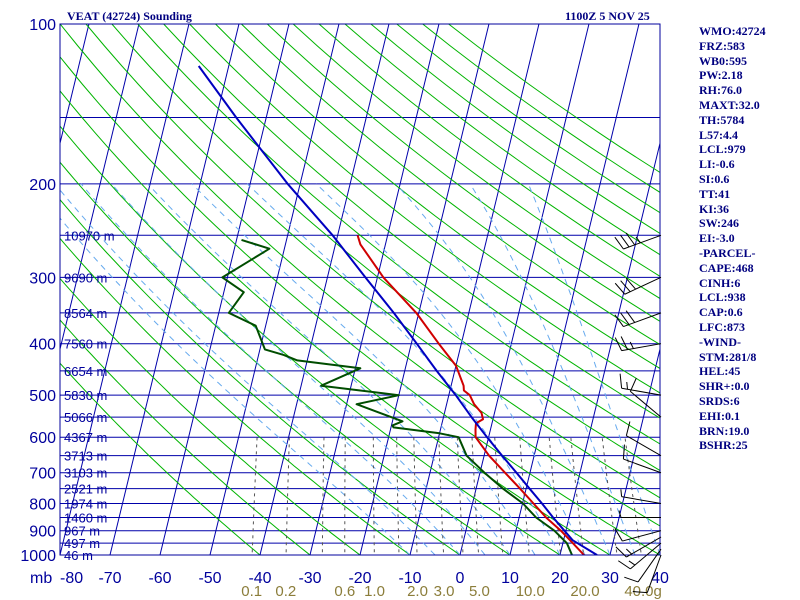 The width and height of the screenshot is (800, 600). I want to click on height-label: 5066 m, so click(85, 417).